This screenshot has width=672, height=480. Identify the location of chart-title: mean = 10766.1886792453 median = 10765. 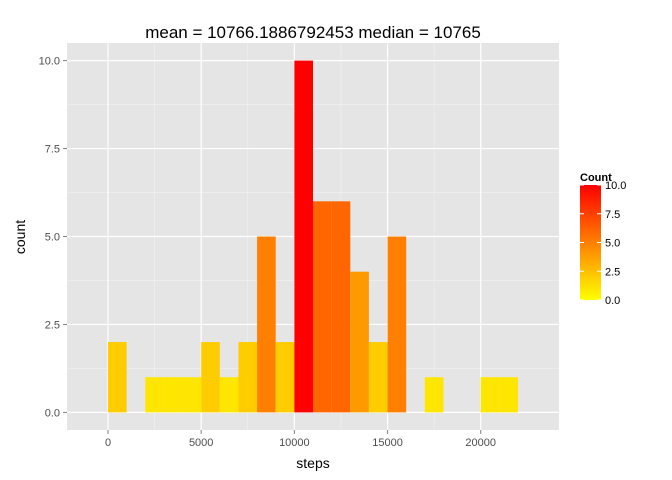
(313, 32).